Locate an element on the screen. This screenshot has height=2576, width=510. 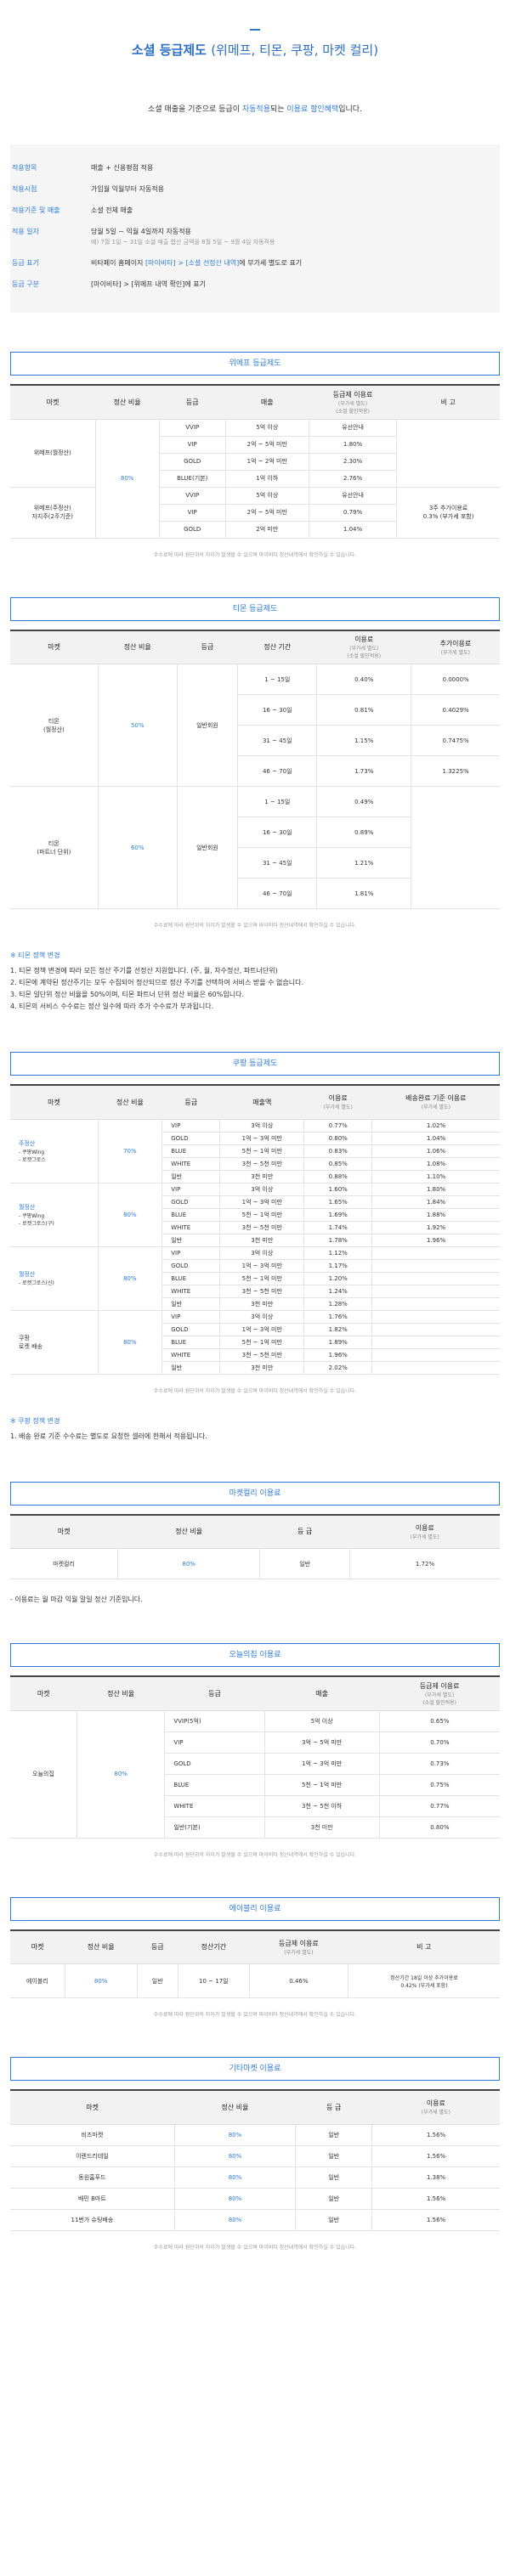
section-title: 쿠팡 등급제도 is located at coordinates (255, 1064).